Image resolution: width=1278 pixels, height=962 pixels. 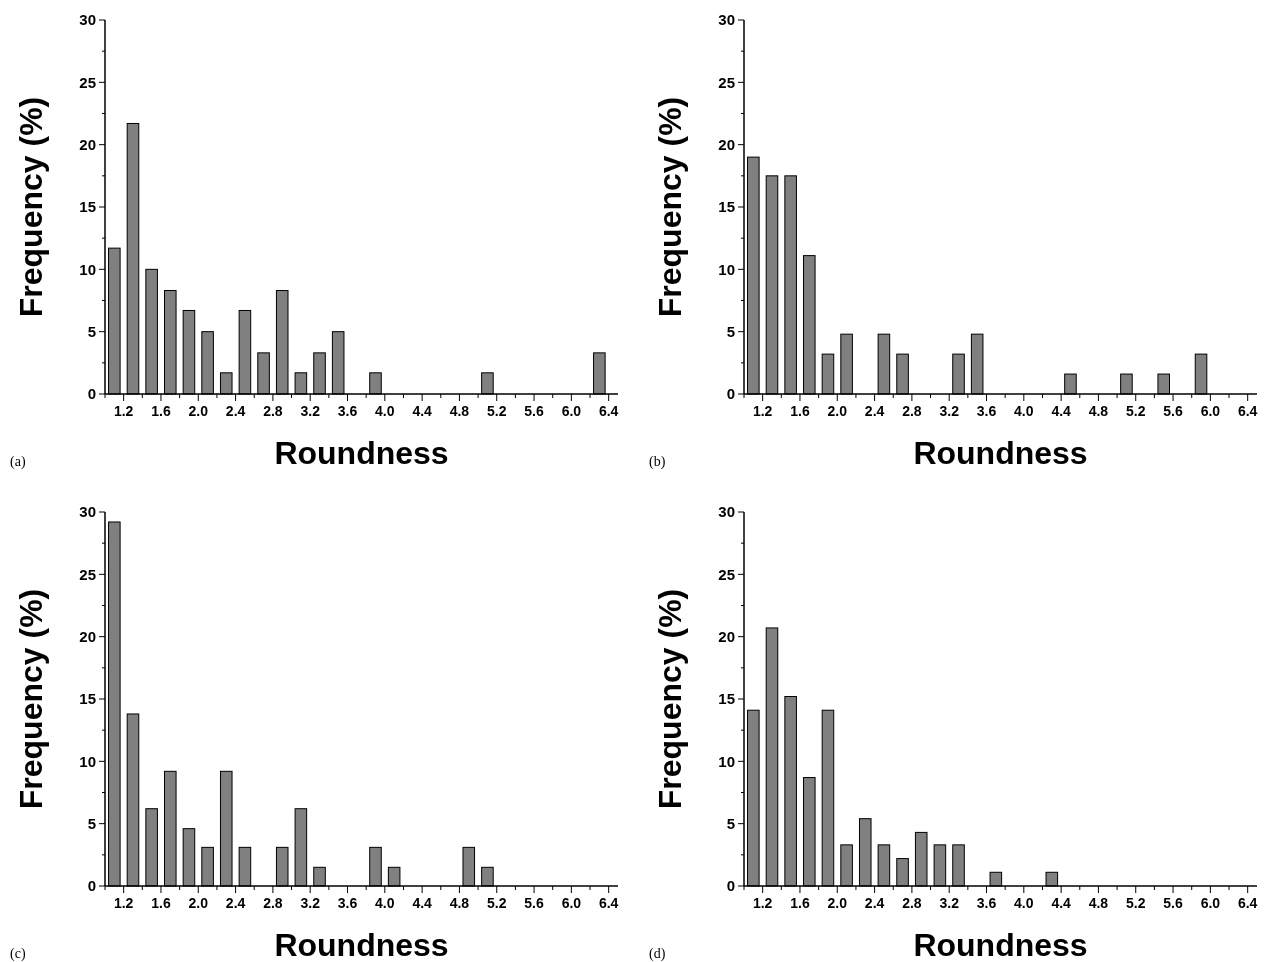 What do you see at coordinates (18, 462) in the screenshot?
I see `text: (a)` at bounding box center [18, 462].